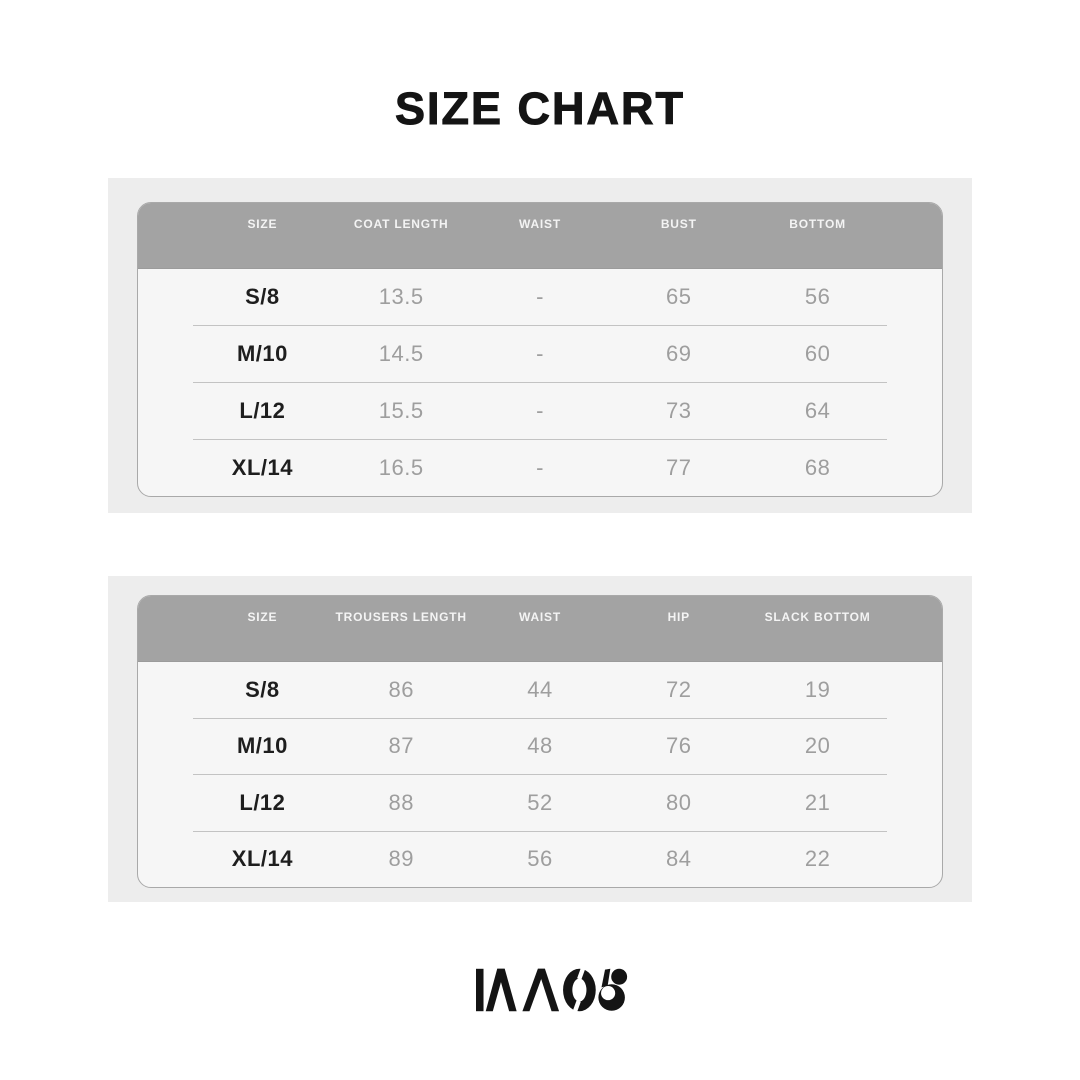  What do you see at coordinates (817, 224) in the screenshot?
I see `column-header: BOTTOM` at bounding box center [817, 224].